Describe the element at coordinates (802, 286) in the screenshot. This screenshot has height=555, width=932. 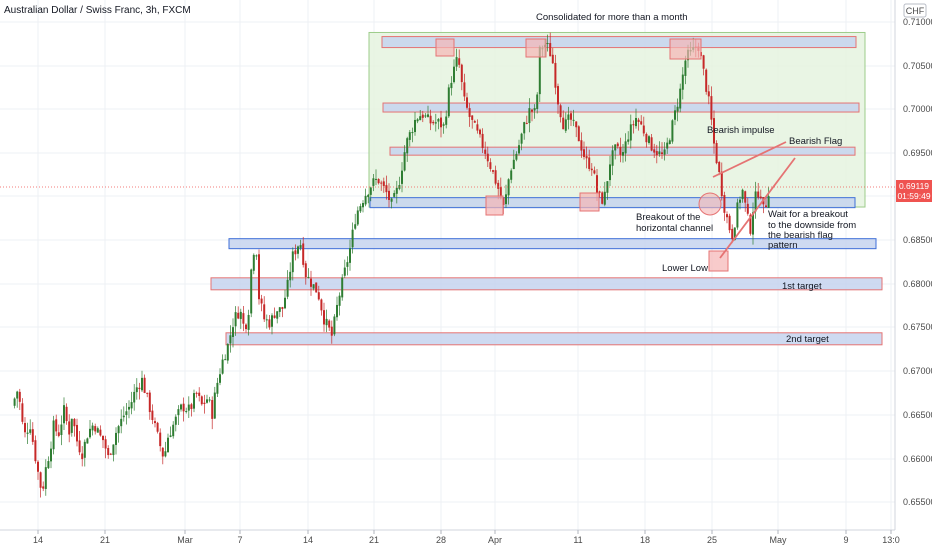
I see `annotation-1st-target: 1st target` at that location.